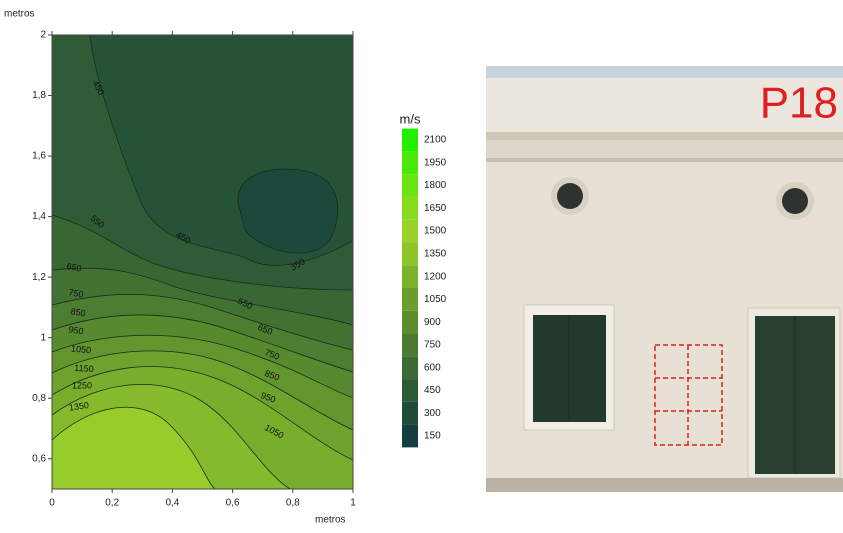 Image resolution: width=843 pixels, height=533 pixels. I want to click on x-tick-label: 0,8, so click(293, 503).